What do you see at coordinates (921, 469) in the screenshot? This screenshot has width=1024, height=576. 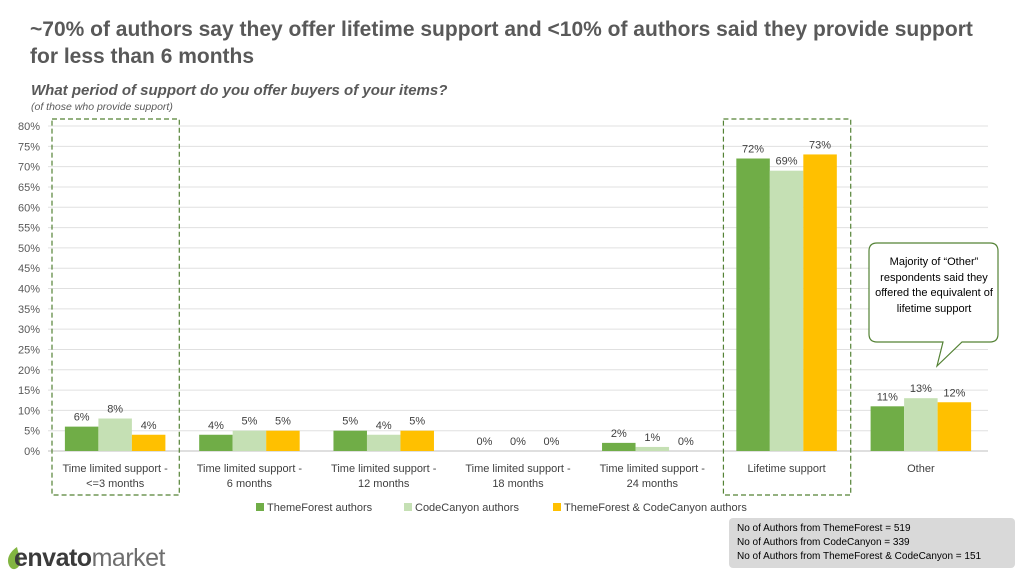 I see `x-tick-label: Other` at bounding box center [921, 469].